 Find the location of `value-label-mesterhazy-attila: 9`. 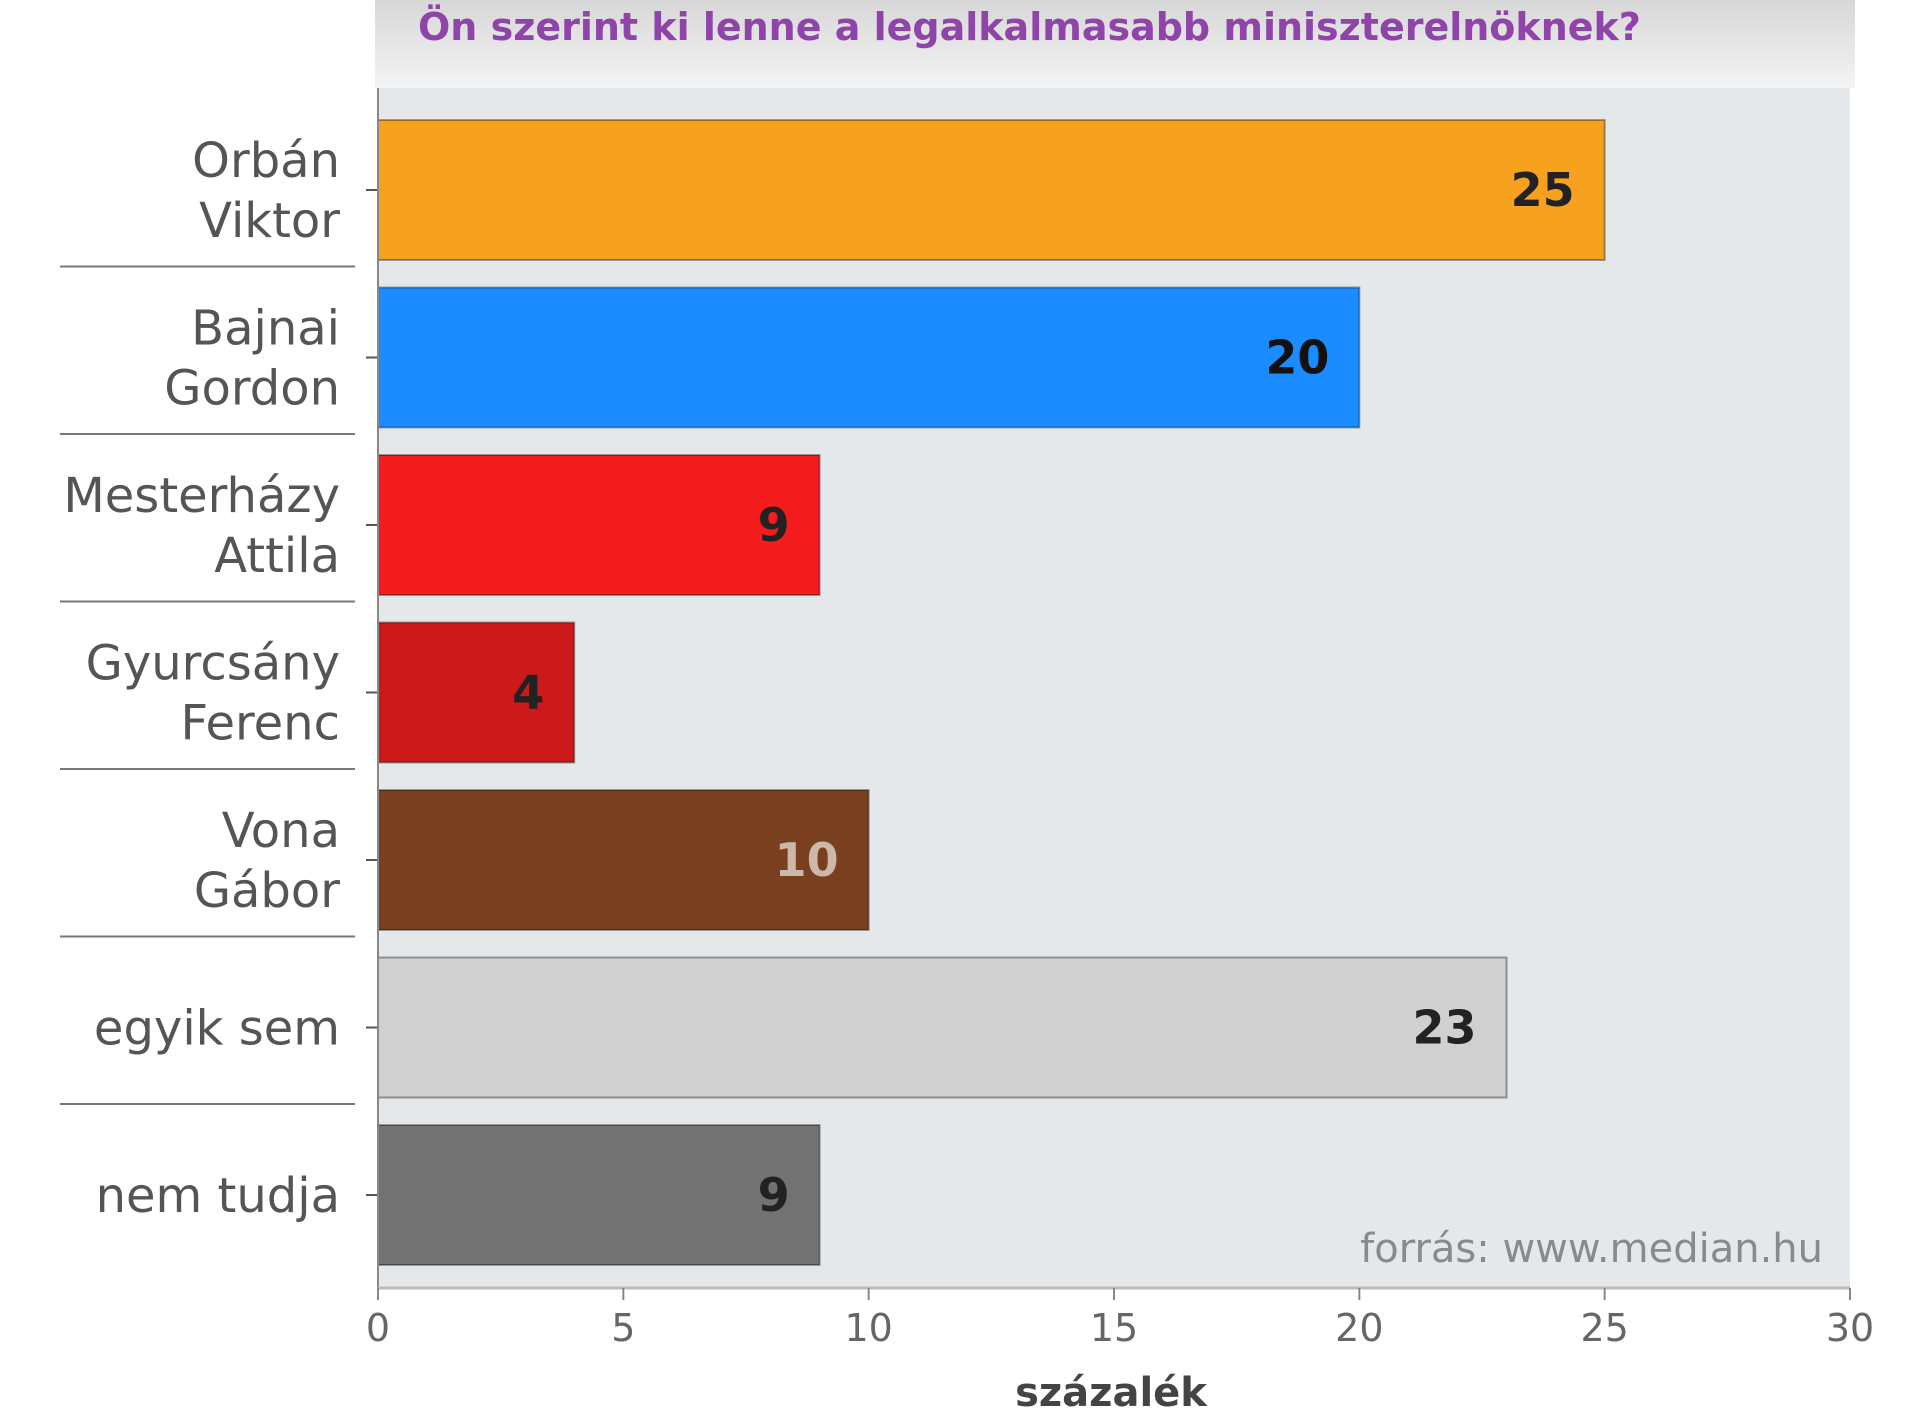

value-label-mesterhazy-attila: 9 is located at coordinates (774, 525).